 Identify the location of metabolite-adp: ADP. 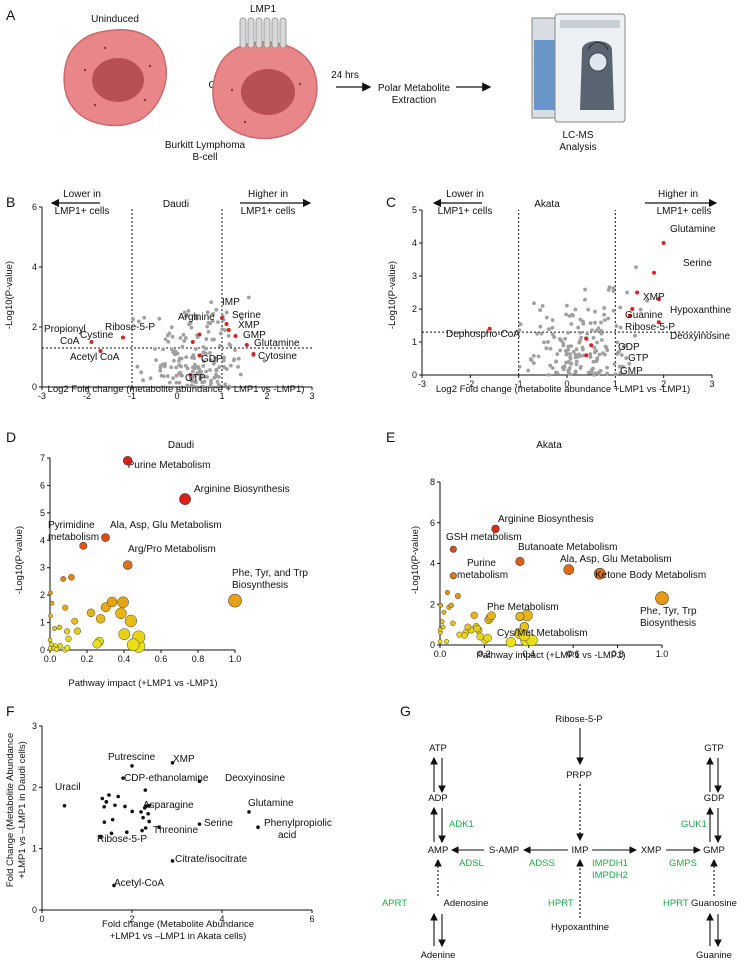
(438, 798).